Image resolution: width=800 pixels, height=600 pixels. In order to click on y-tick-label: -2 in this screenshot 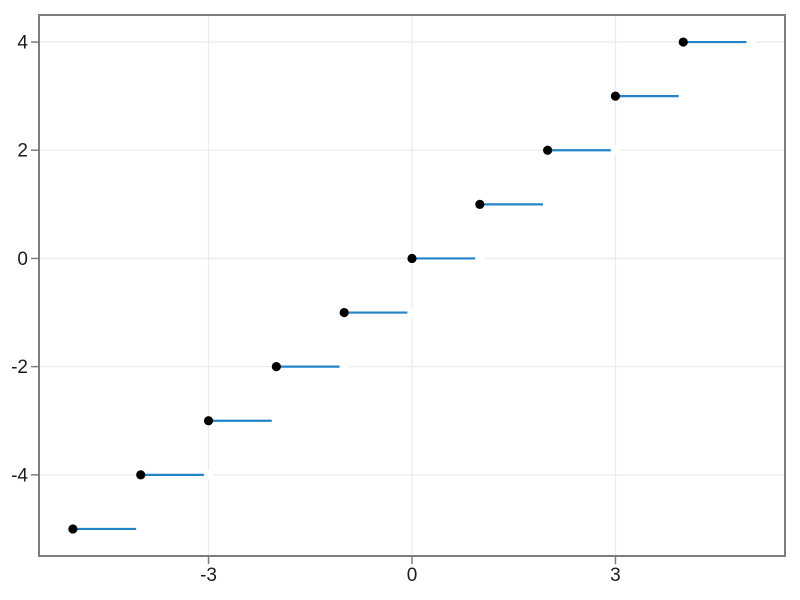, I will do `click(19, 367)`.